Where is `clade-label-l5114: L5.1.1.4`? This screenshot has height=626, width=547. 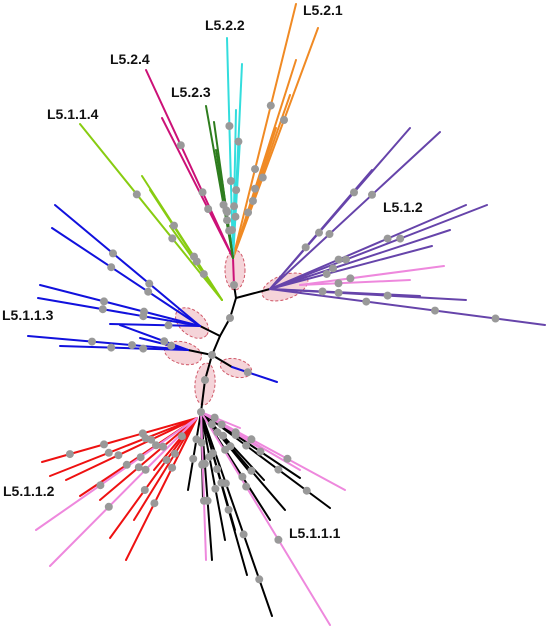
clade-label-l5114: L5.1.1.4 is located at coordinates (73, 114).